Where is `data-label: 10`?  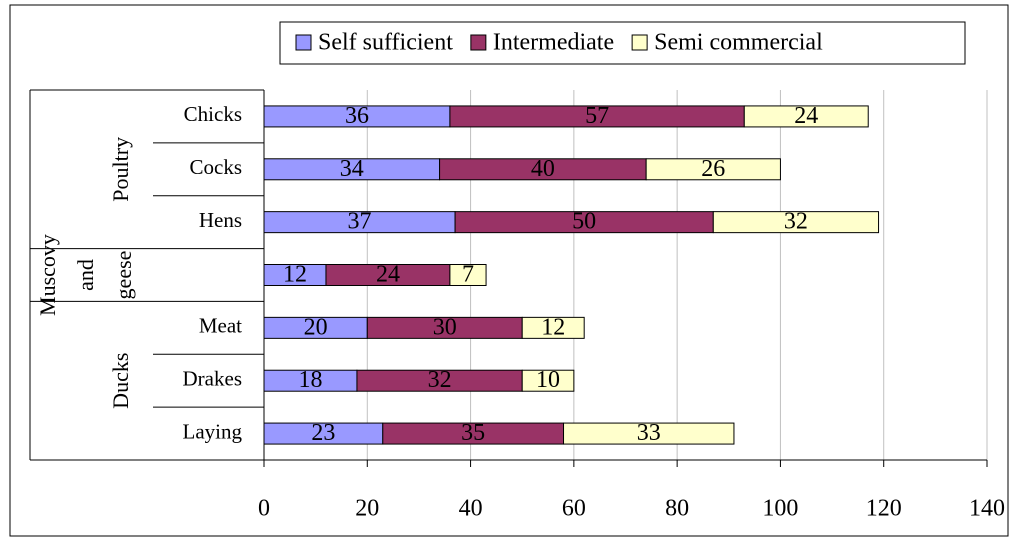
data-label: 10 is located at coordinates (548, 380).